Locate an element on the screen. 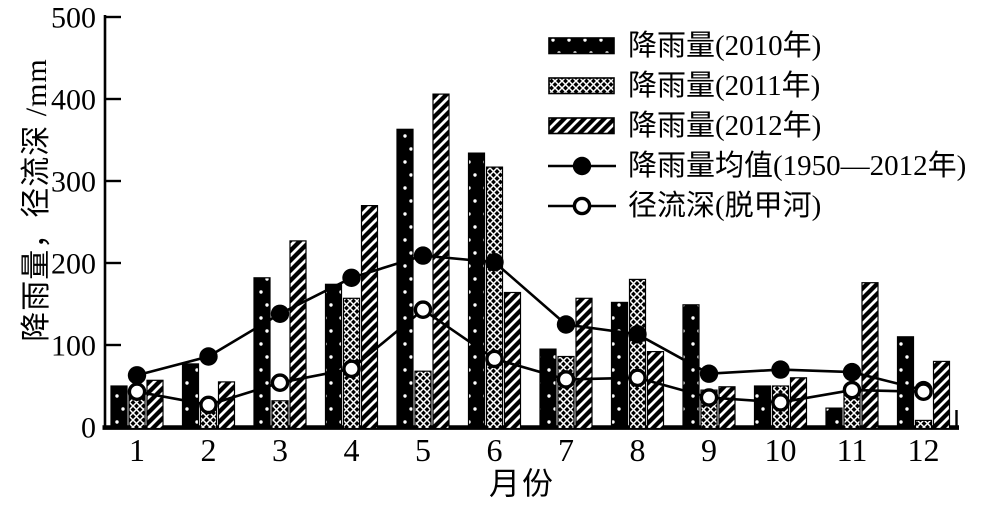 This screenshot has width=1000, height=508. x-axis-title: 月份 is located at coordinates (522, 484).